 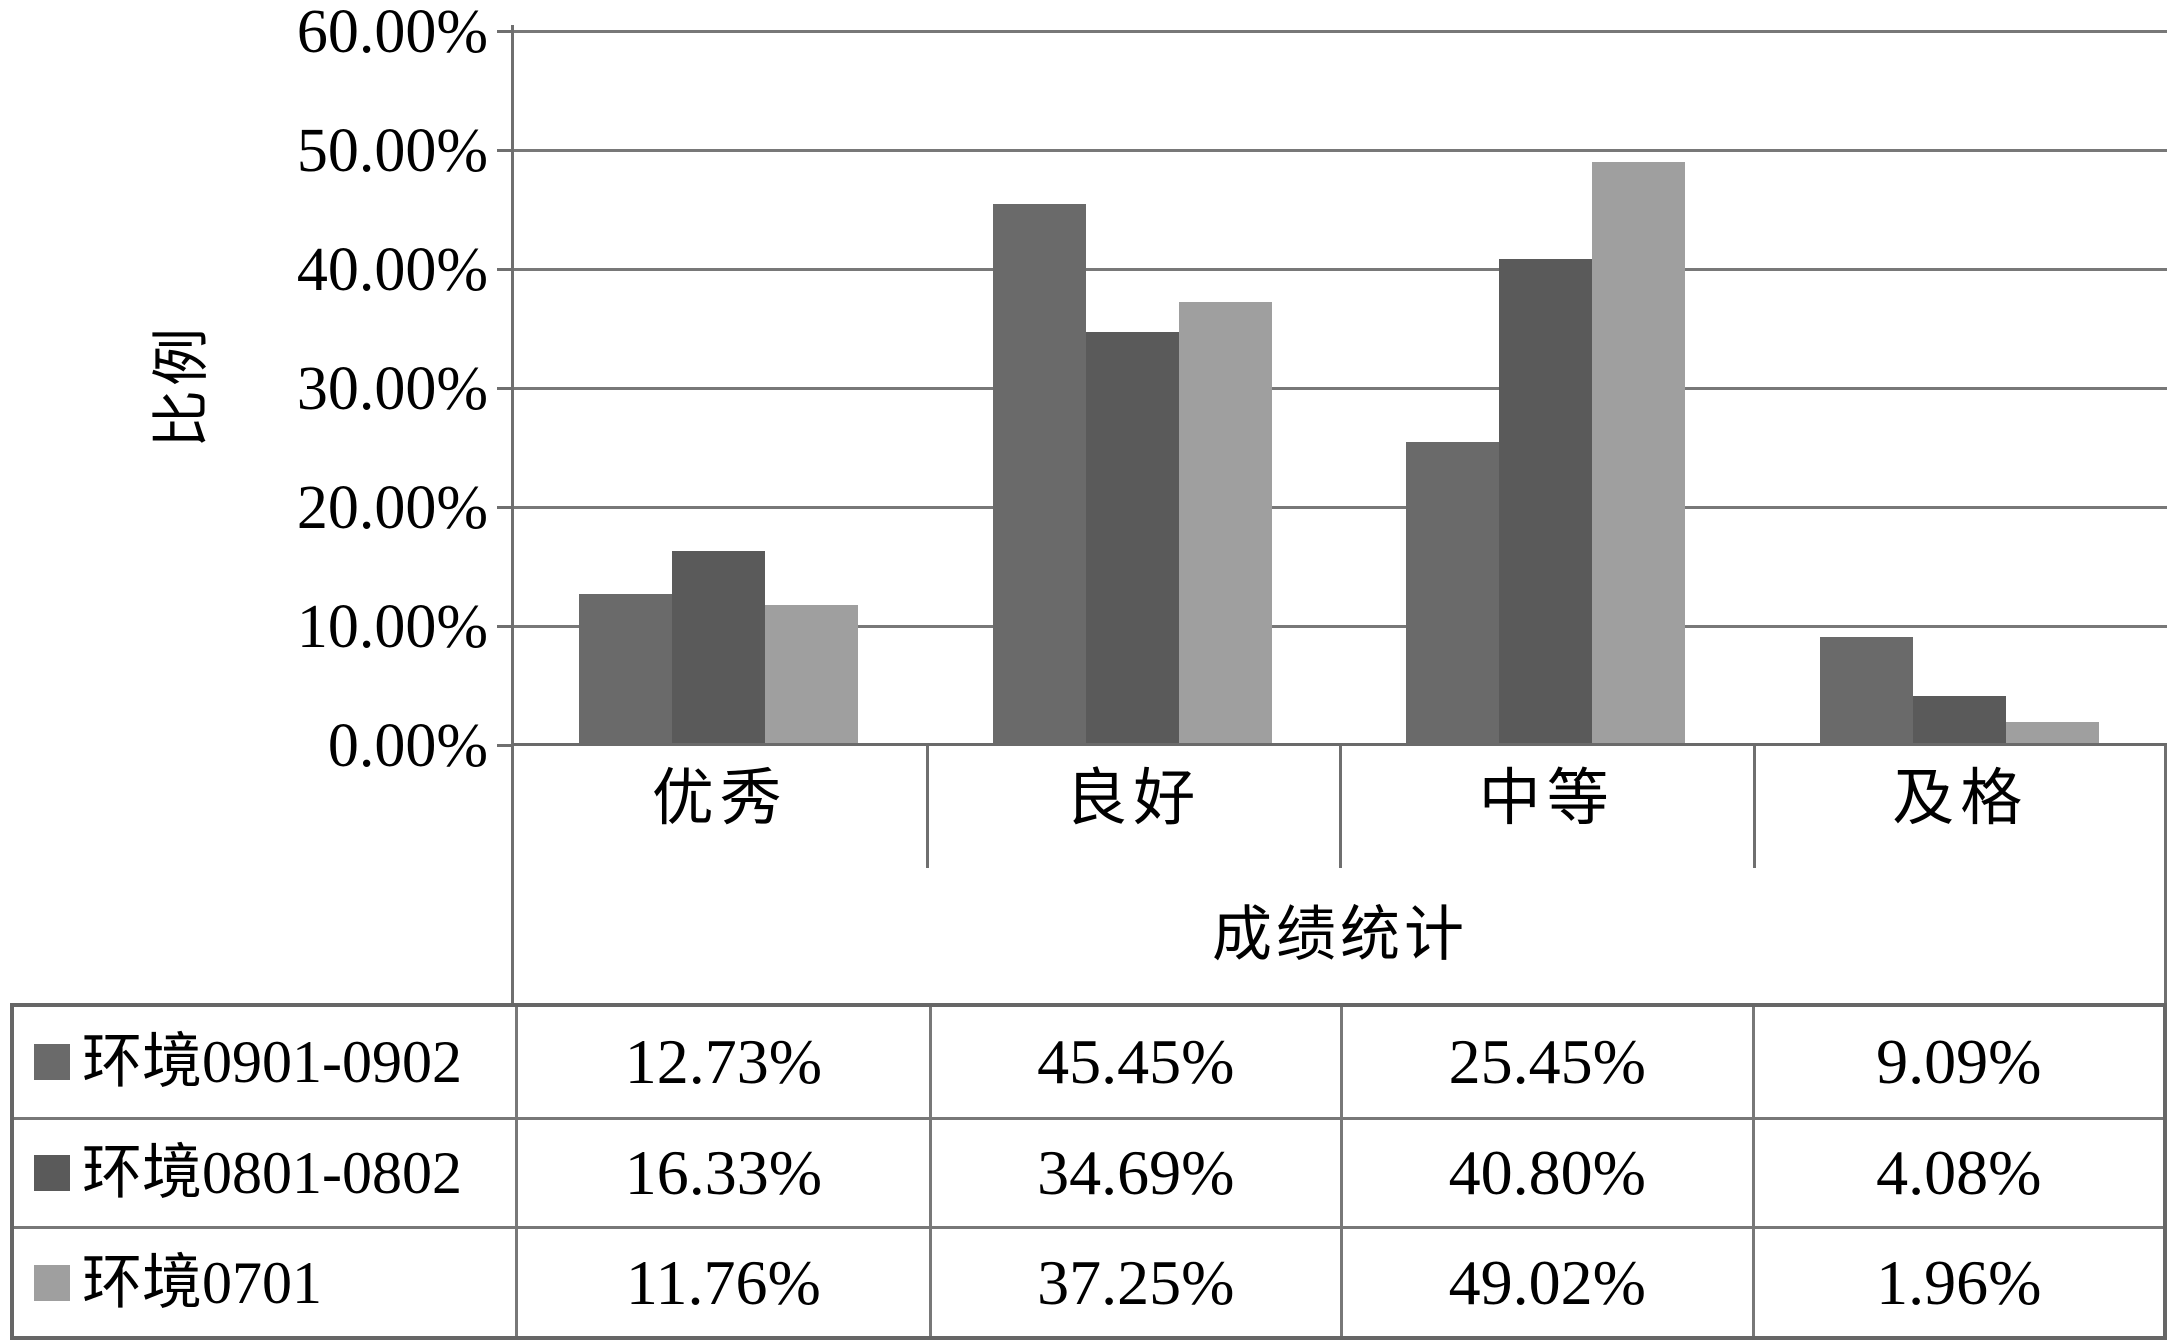 What do you see at coordinates (1957, 1281) in the screenshot?
I see `value-cell-环境0701-及格: 1.96%` at bounding box center [1957, 1281].